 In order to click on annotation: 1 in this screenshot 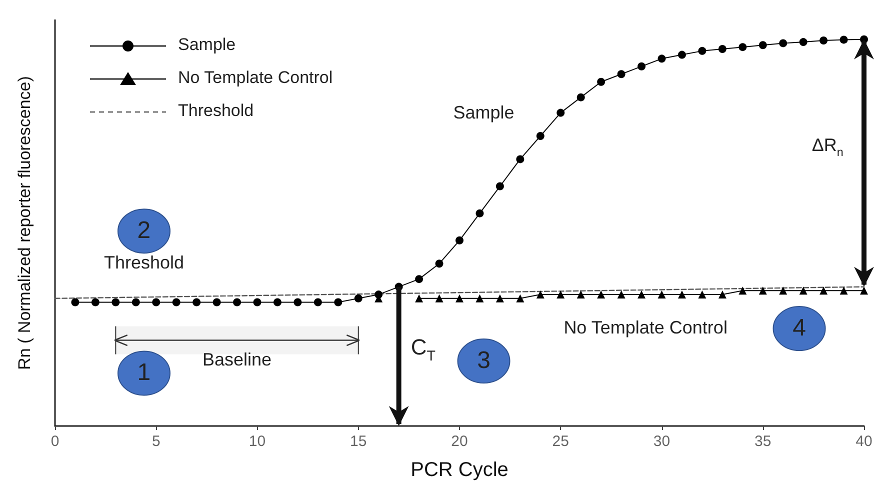, I will do `click(144, 373)`.